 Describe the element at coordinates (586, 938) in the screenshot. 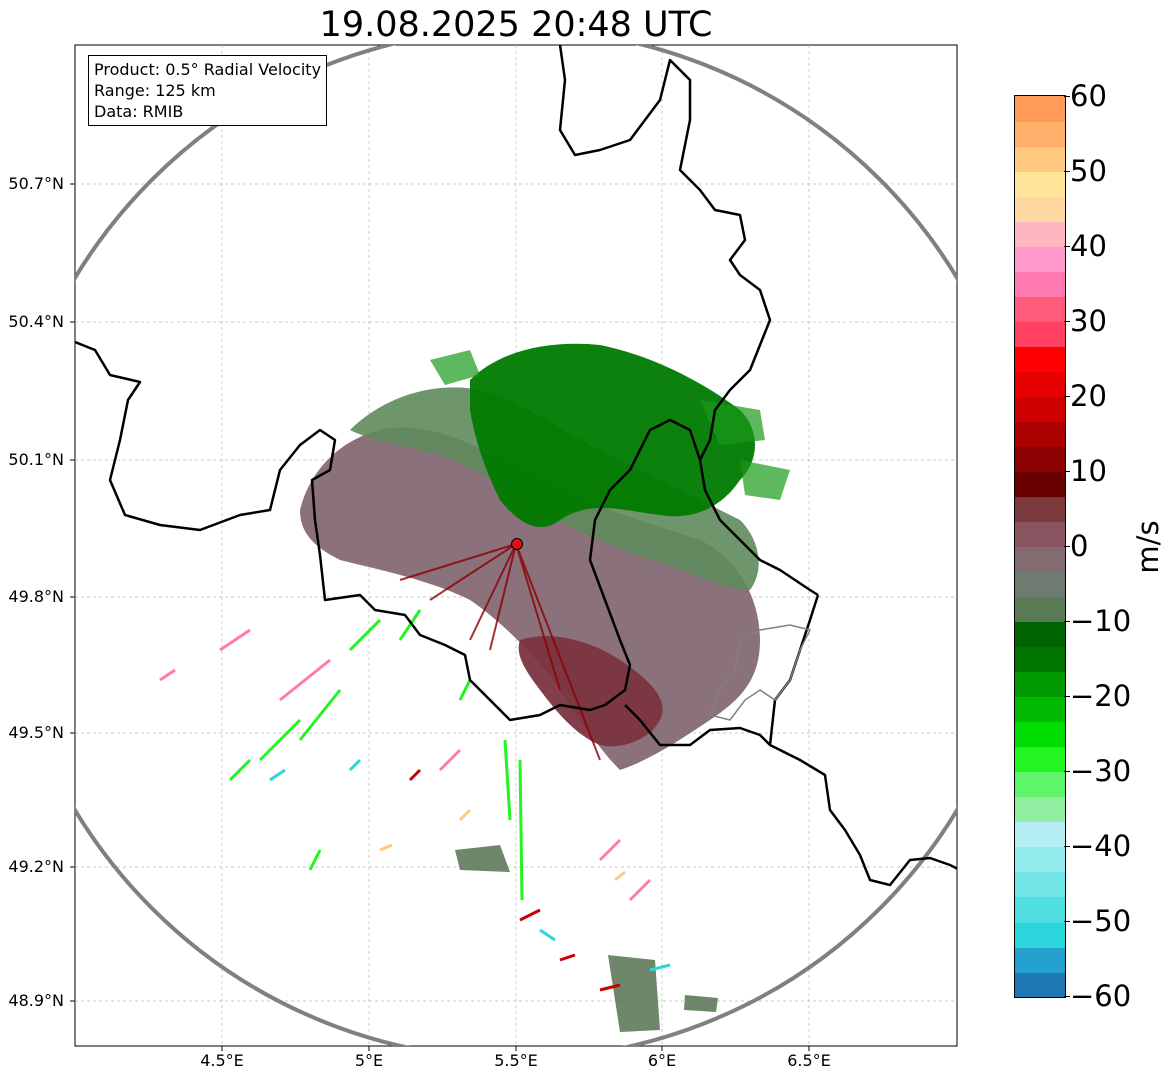

I see `echo-south-clutter` at that location.